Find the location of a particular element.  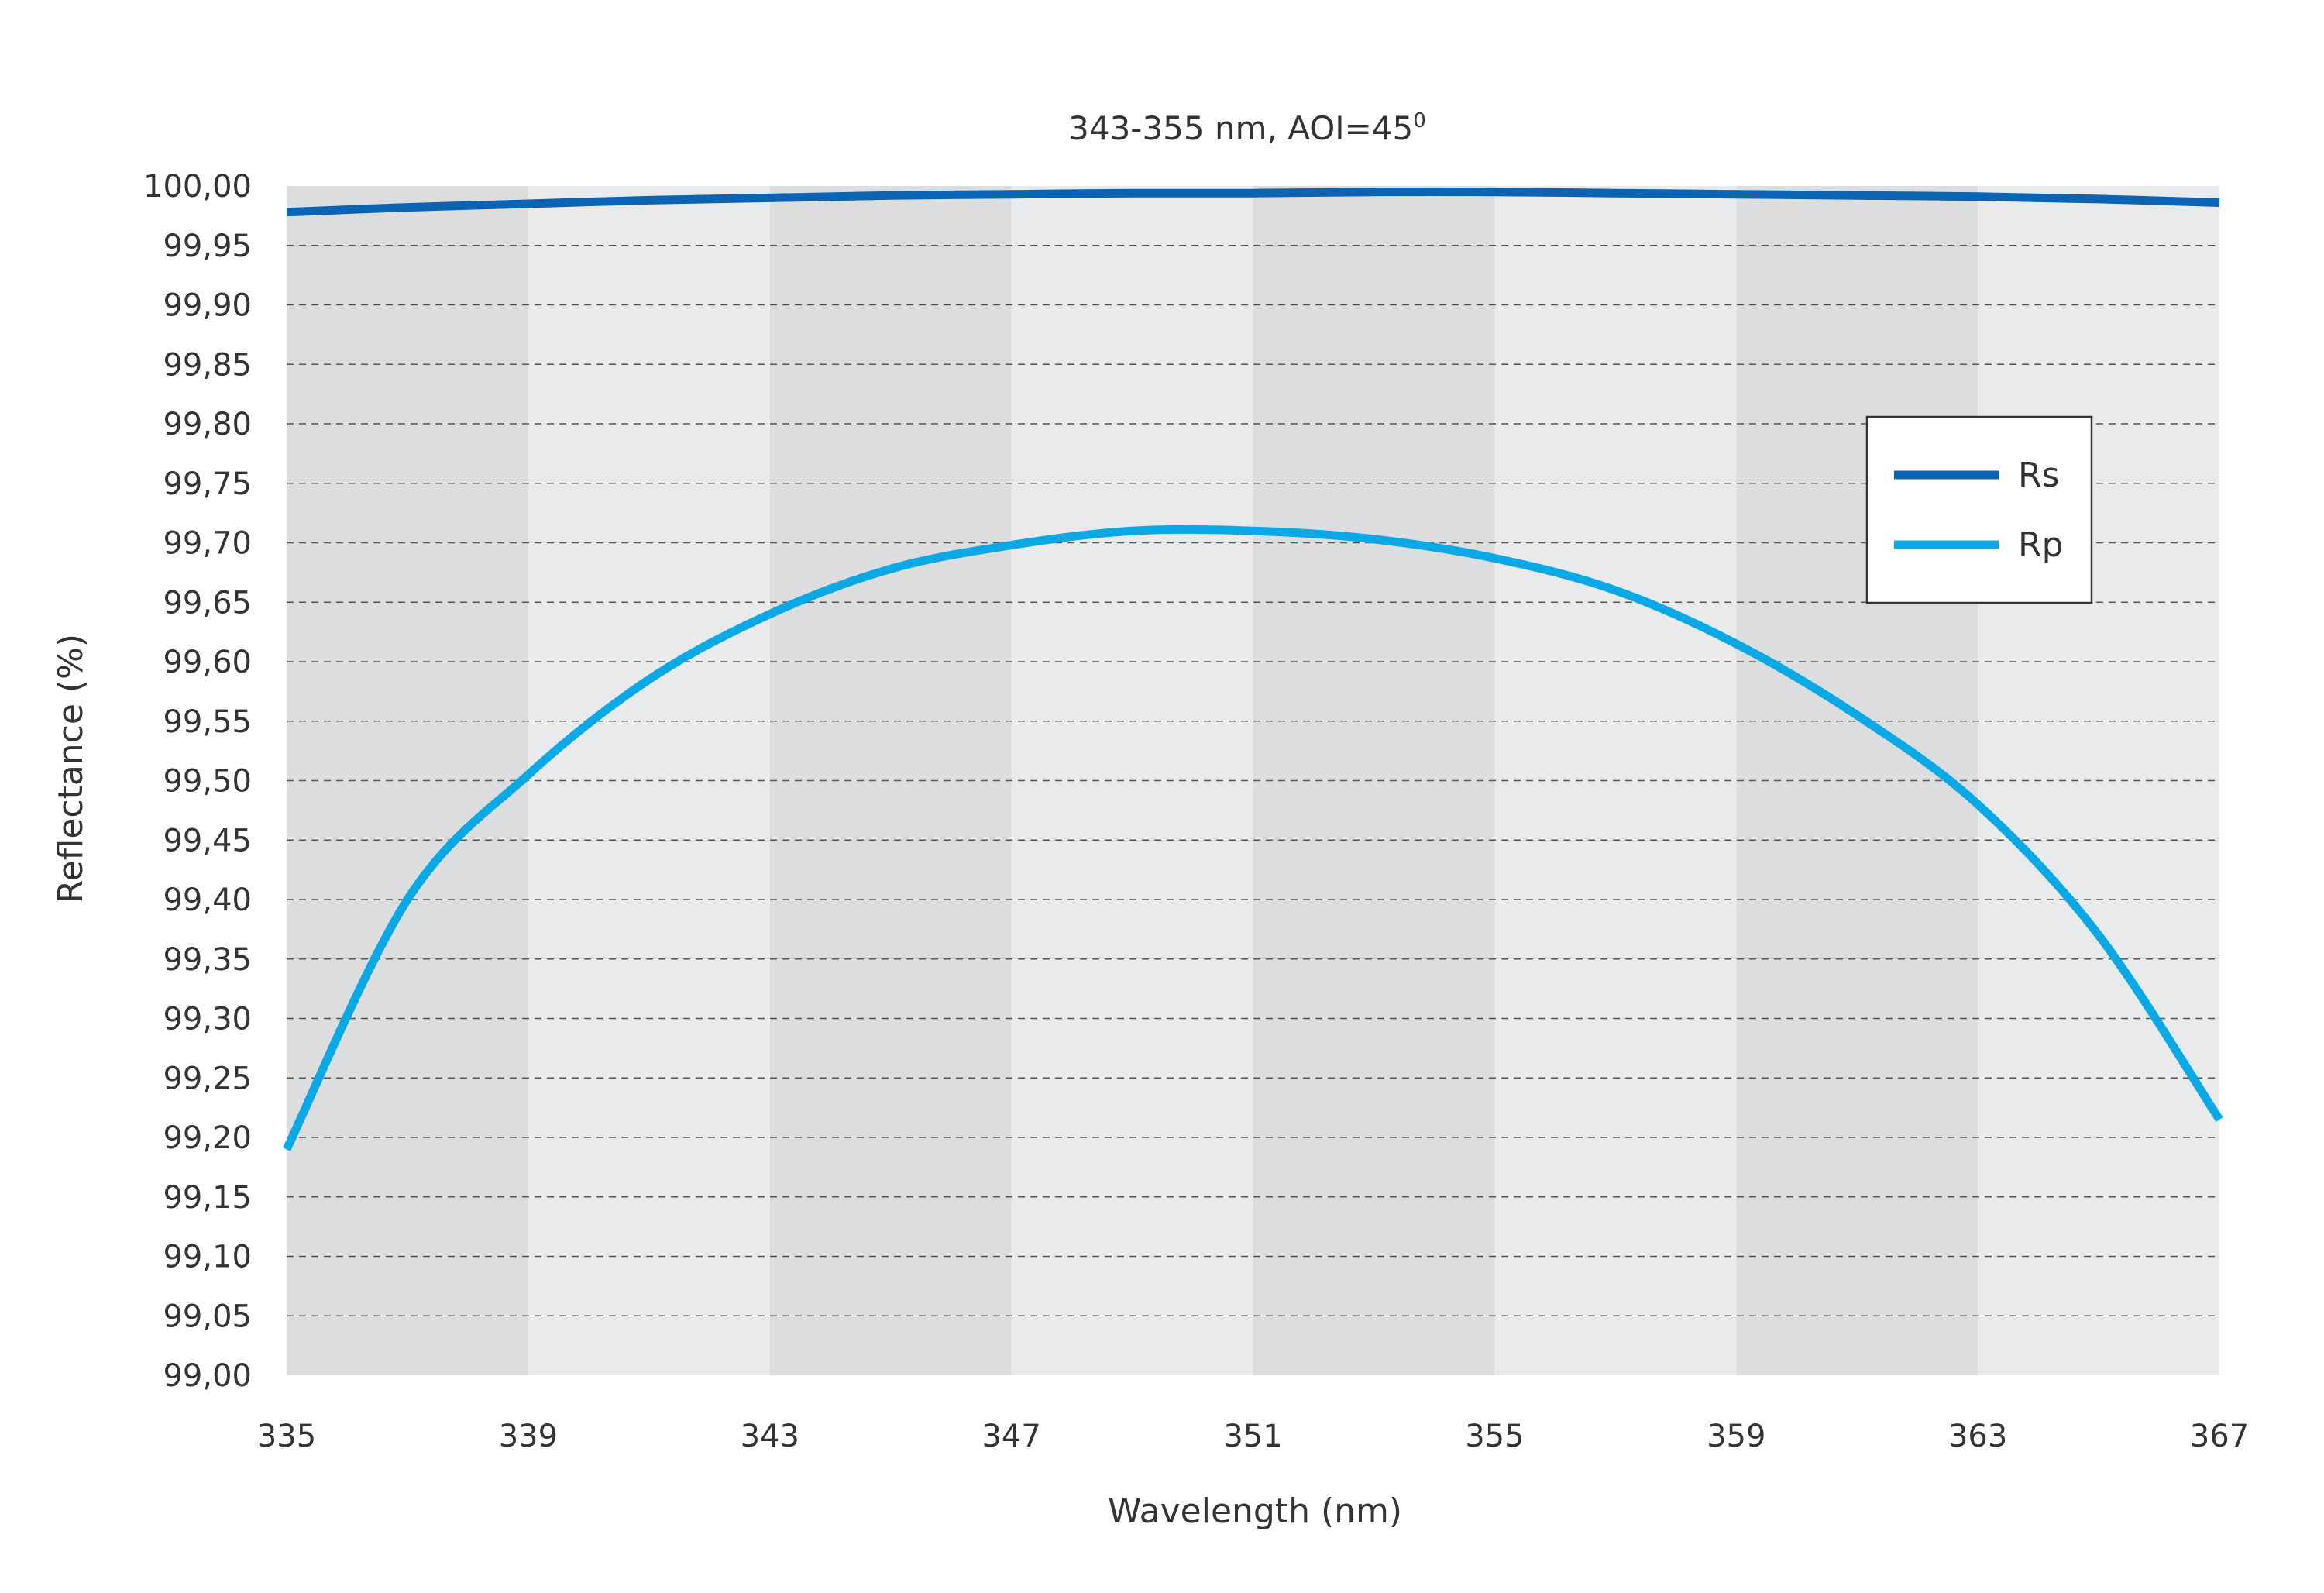

y-tick-label: 99,60 is located at coordinates (207, 662).